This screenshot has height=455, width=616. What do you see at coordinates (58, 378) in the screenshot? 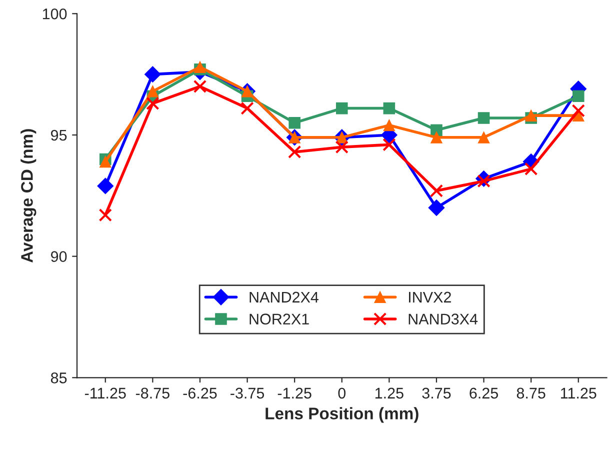
I see `y-tick-label: 85` at bounding box center [58, 378].